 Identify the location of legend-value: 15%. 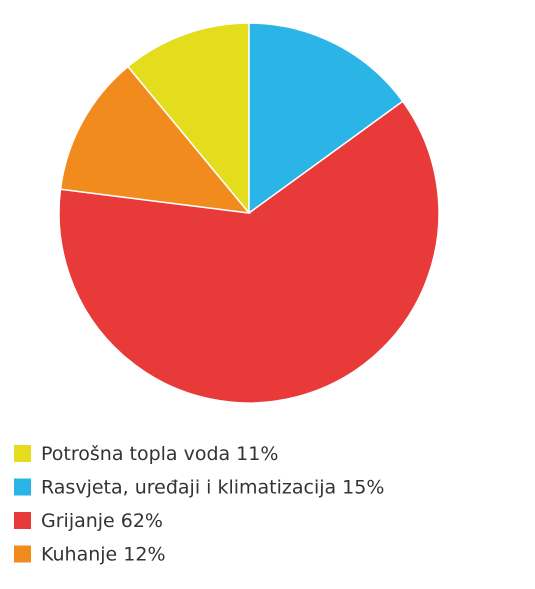
(363, 487).